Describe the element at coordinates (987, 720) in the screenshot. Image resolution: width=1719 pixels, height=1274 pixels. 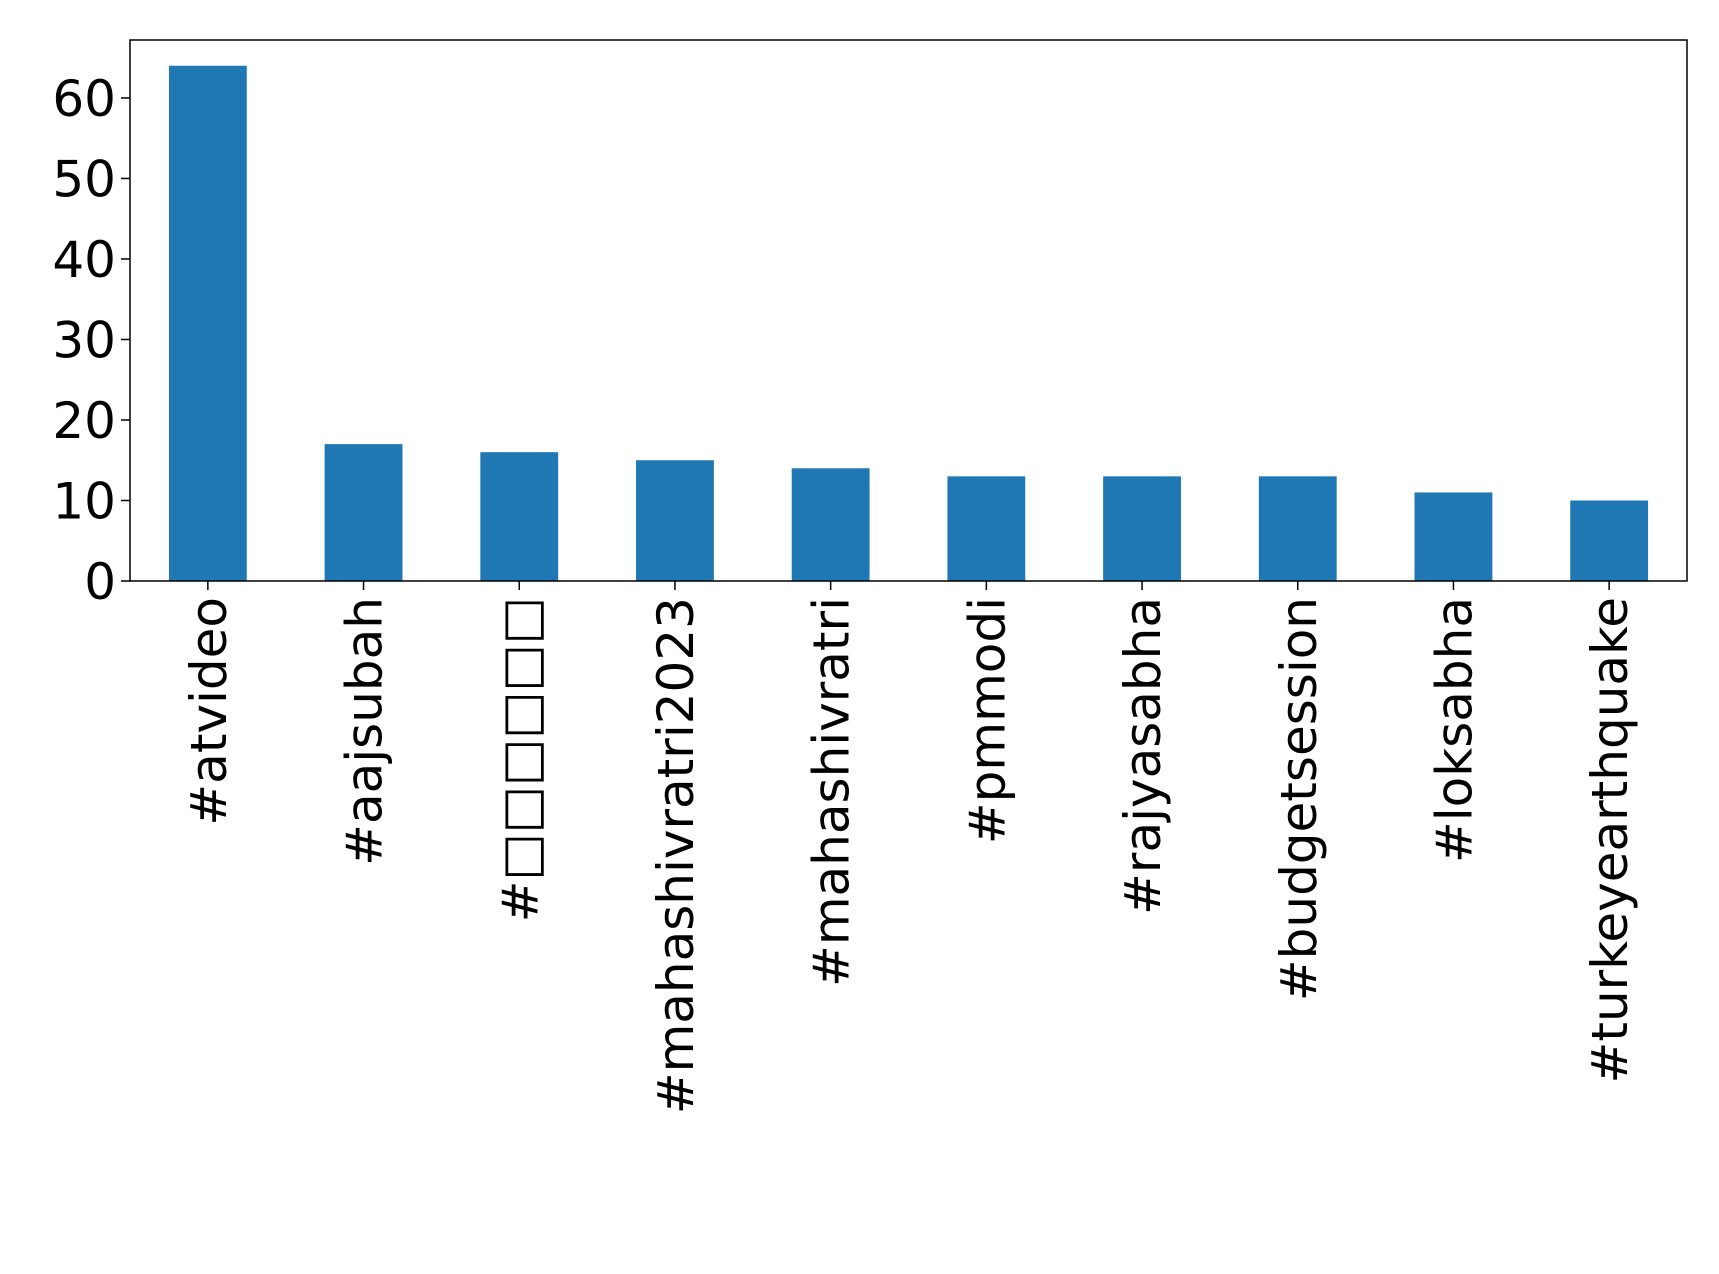
I see `x-tick-label: #pmmodi` at that location.